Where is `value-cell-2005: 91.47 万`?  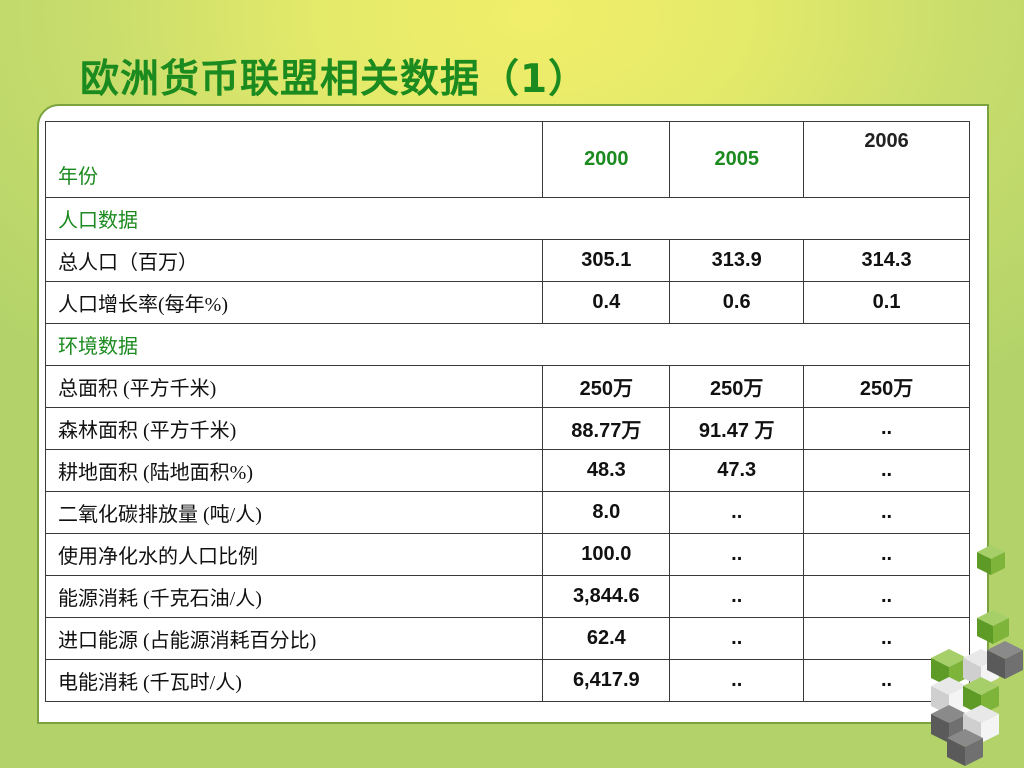
value-cell-2005: 91.47 万 is located at coordinates (737, 428).